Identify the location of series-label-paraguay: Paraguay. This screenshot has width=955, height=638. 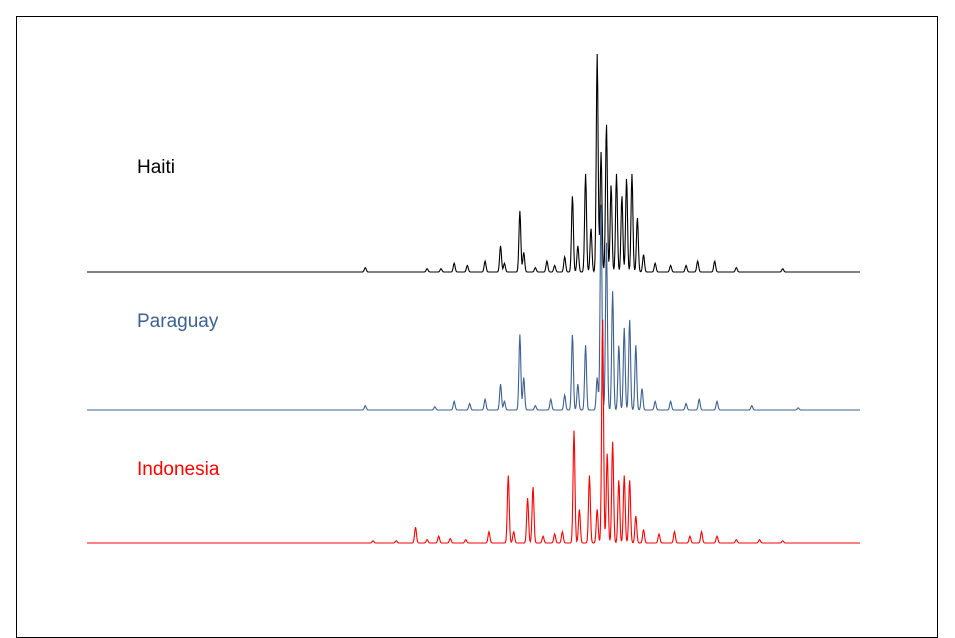
(178, 321).